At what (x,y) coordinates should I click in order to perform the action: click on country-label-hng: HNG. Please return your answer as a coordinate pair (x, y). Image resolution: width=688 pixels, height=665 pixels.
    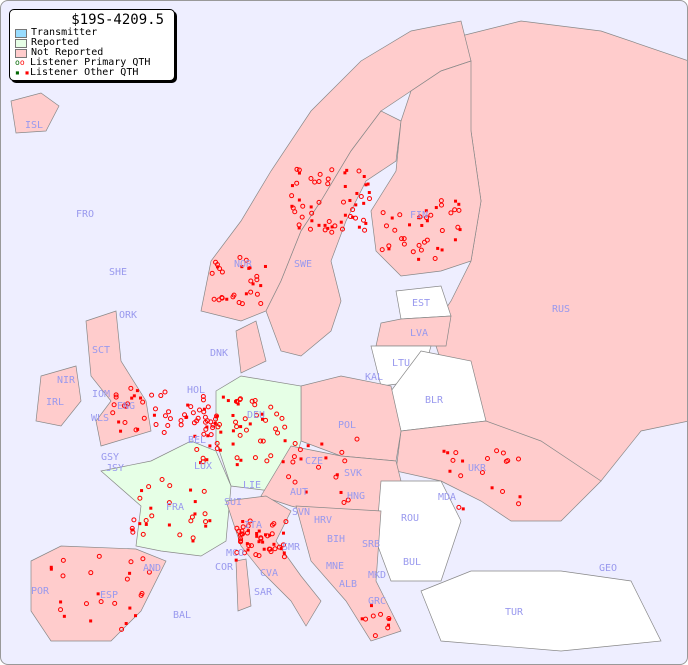
    Looking at the image, I should click on (356, 496).